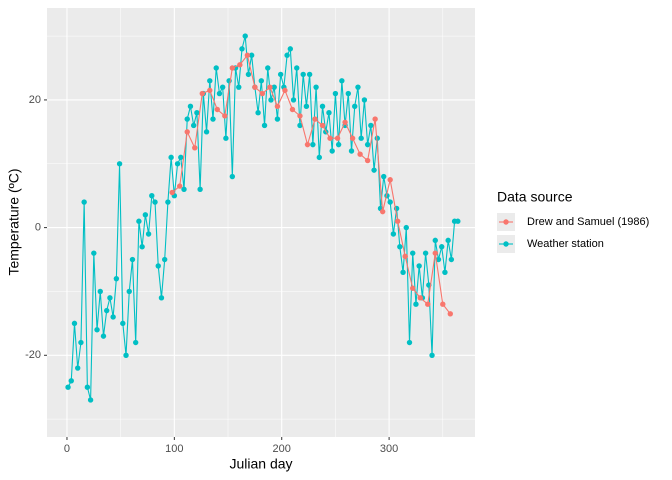 This screenshot has height=480, width=672. I want to click on x-tick-label: 100, so click(174, 449).